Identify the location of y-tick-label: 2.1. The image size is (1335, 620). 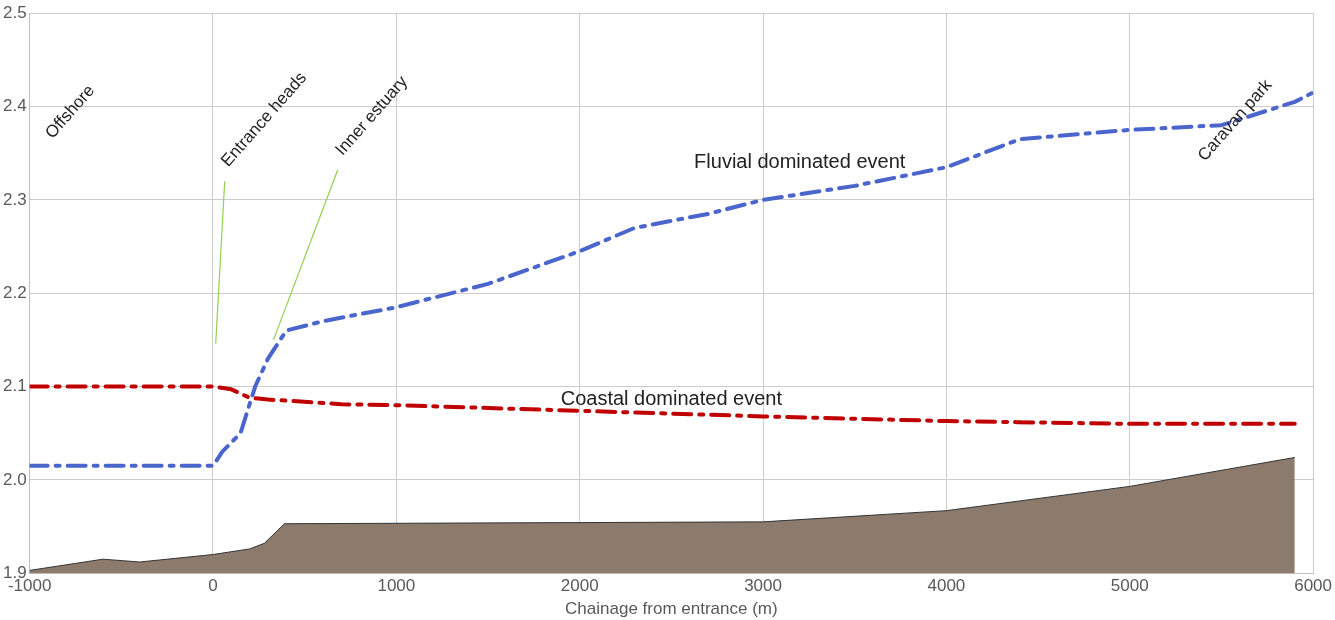
(14, 386).